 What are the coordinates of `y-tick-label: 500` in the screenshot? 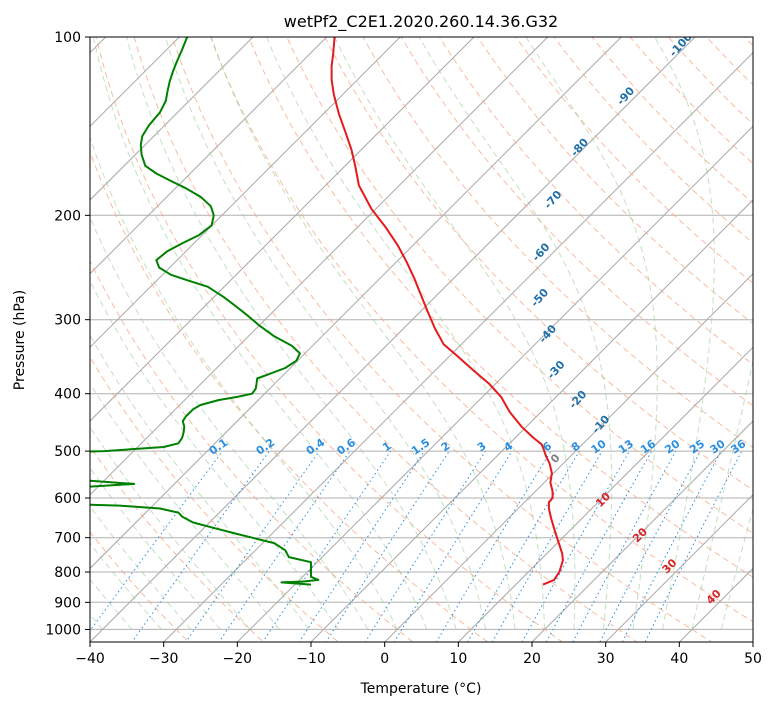 It's located at (67, 452).